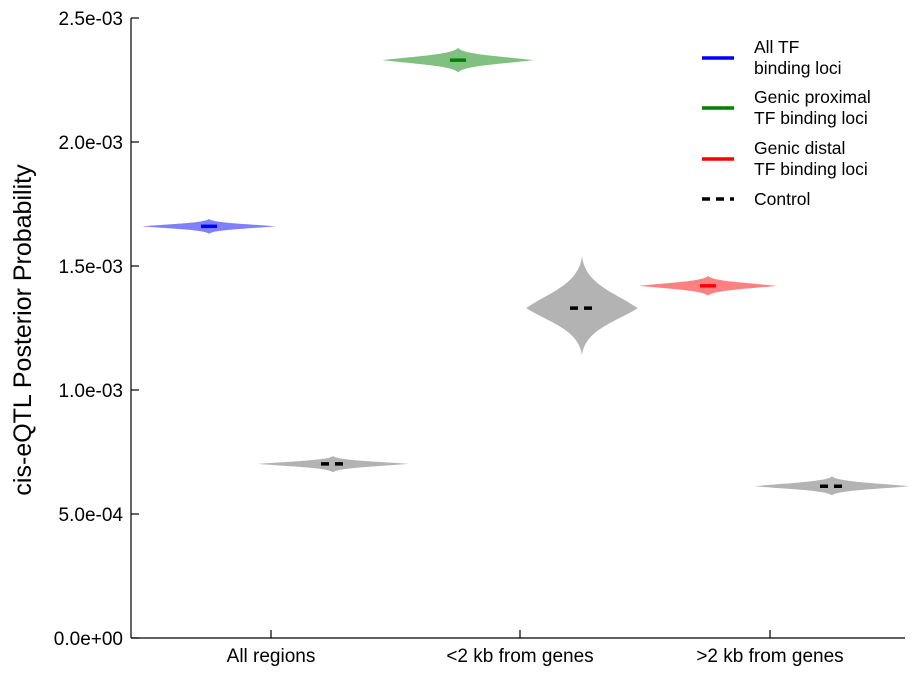  I want to click on legend-label: binding loci, so click(798, 68).